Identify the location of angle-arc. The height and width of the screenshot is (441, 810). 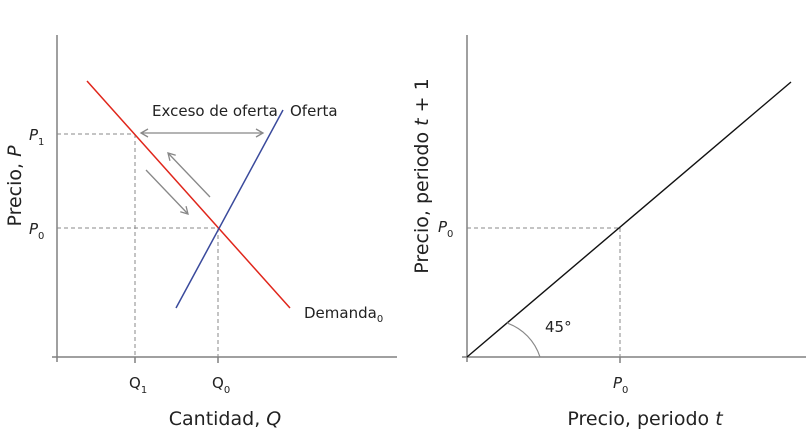
(523, 340).